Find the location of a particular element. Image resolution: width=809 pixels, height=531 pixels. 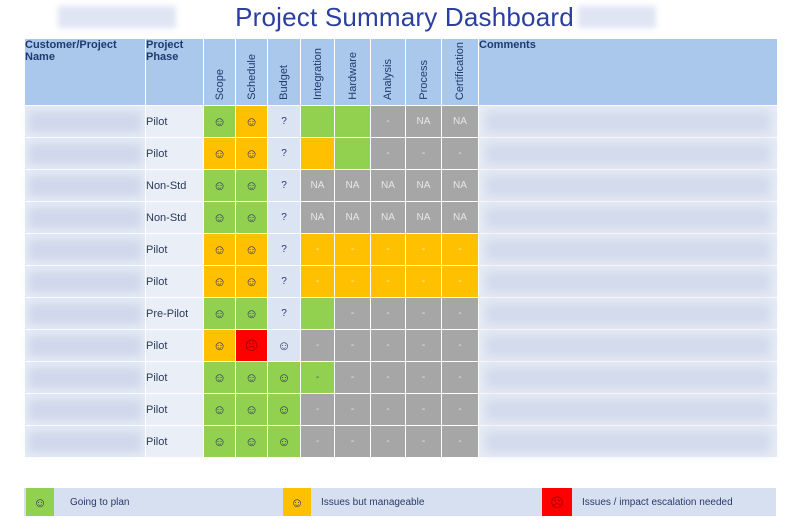

header-comments: Comments is located at coordinates (628, 72).